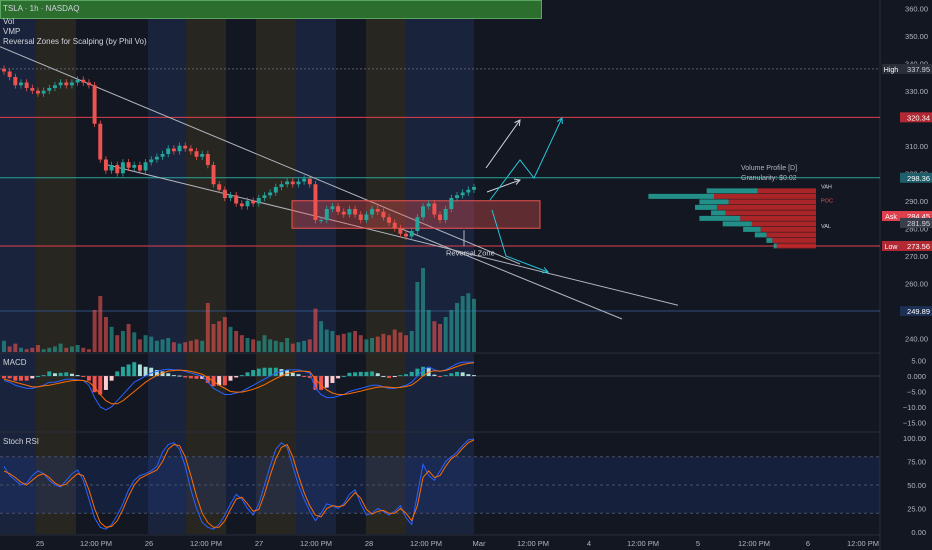 The width and height of the screenshot is (932, 550). I want to click on ask-price-label-tag: Ask, so click(891, 217).